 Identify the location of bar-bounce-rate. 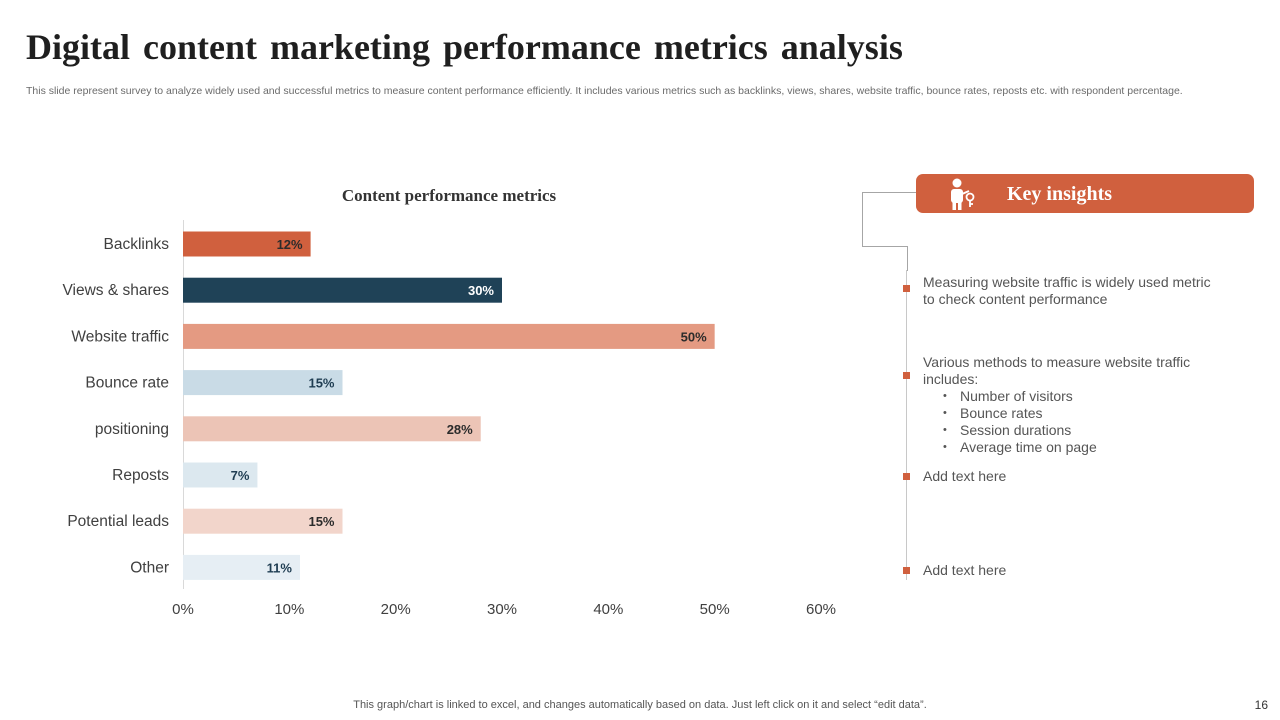
(263, 383).